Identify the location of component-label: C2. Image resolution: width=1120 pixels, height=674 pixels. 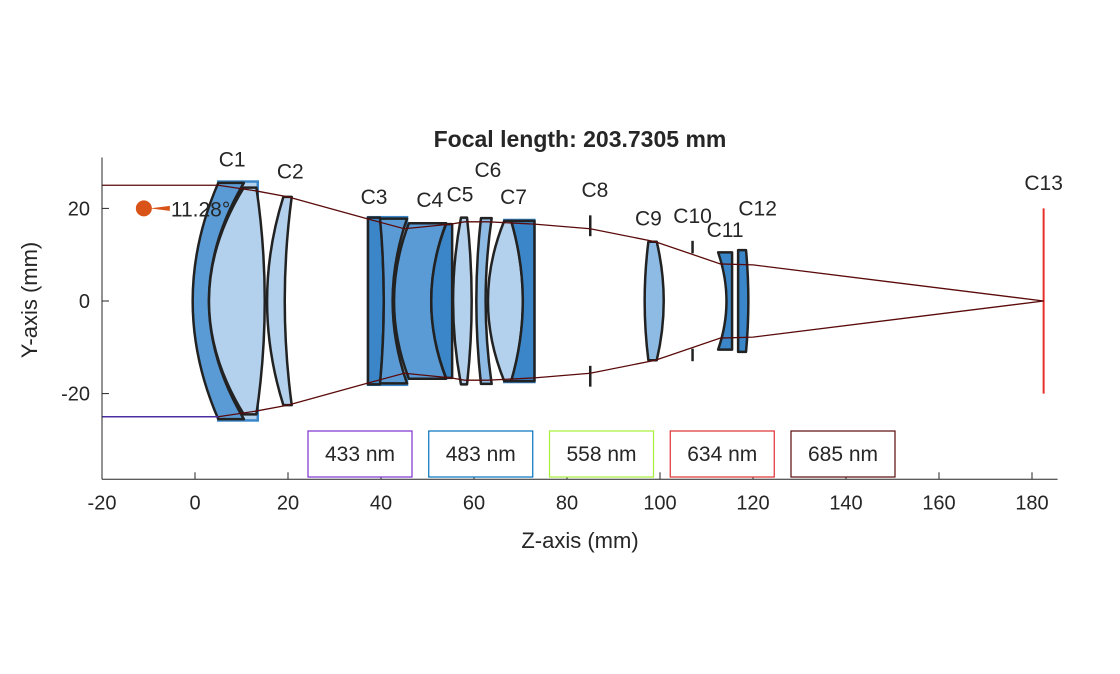
(290, 171).